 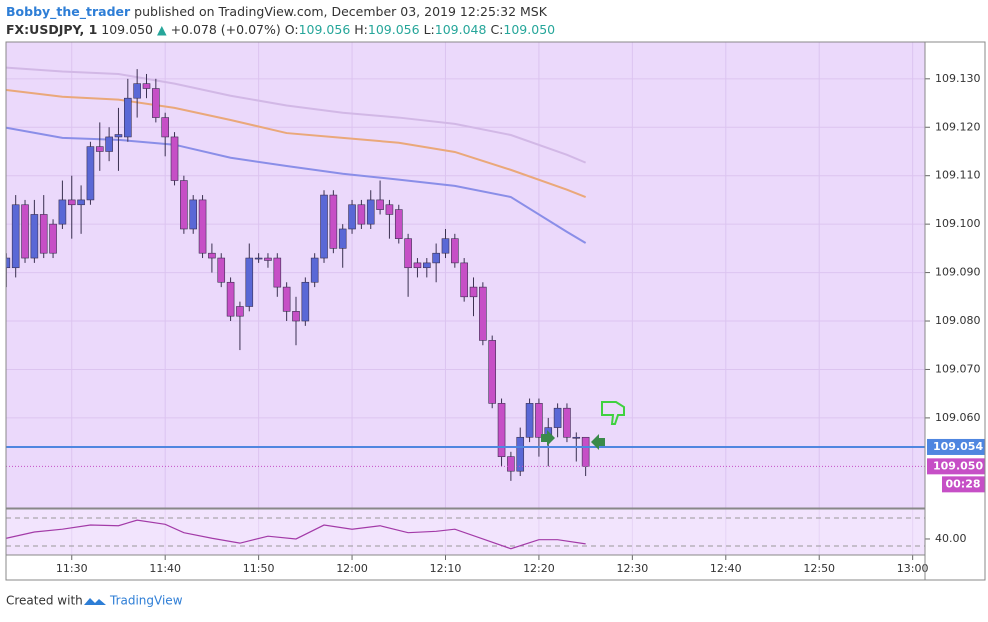 I want to click on change: +0.078 (+0.07%), so click(x=226, y=29).